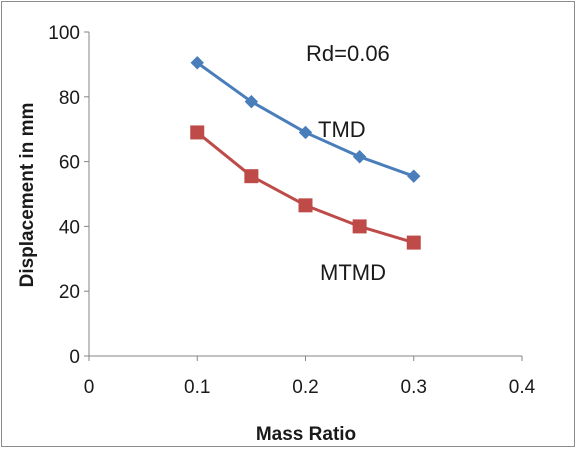  I want to click on x-tick-label: 0.3, so click(414, 387).